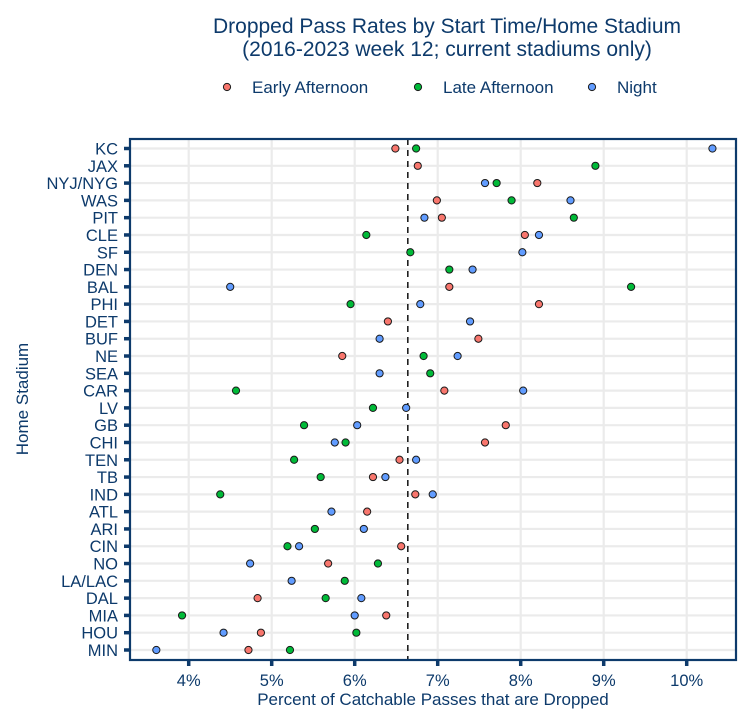  What do you see at coordinates (385, 477) in the screenshot?
I see `point-night-tb` at bounding box center [385, 477].